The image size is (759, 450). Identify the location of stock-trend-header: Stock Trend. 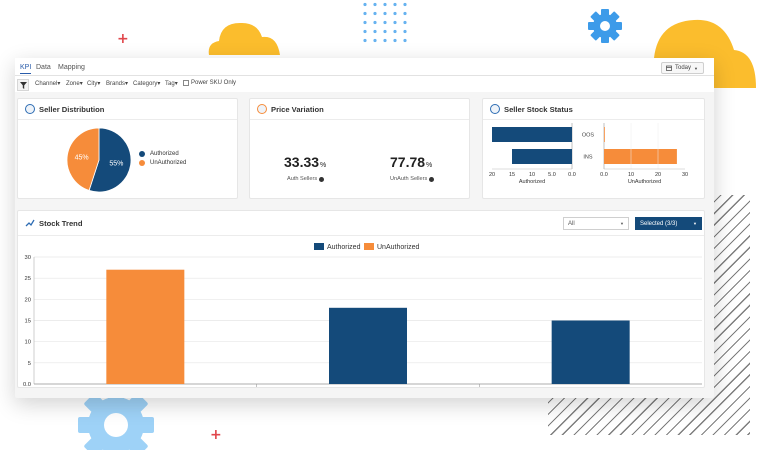
(53, 223).